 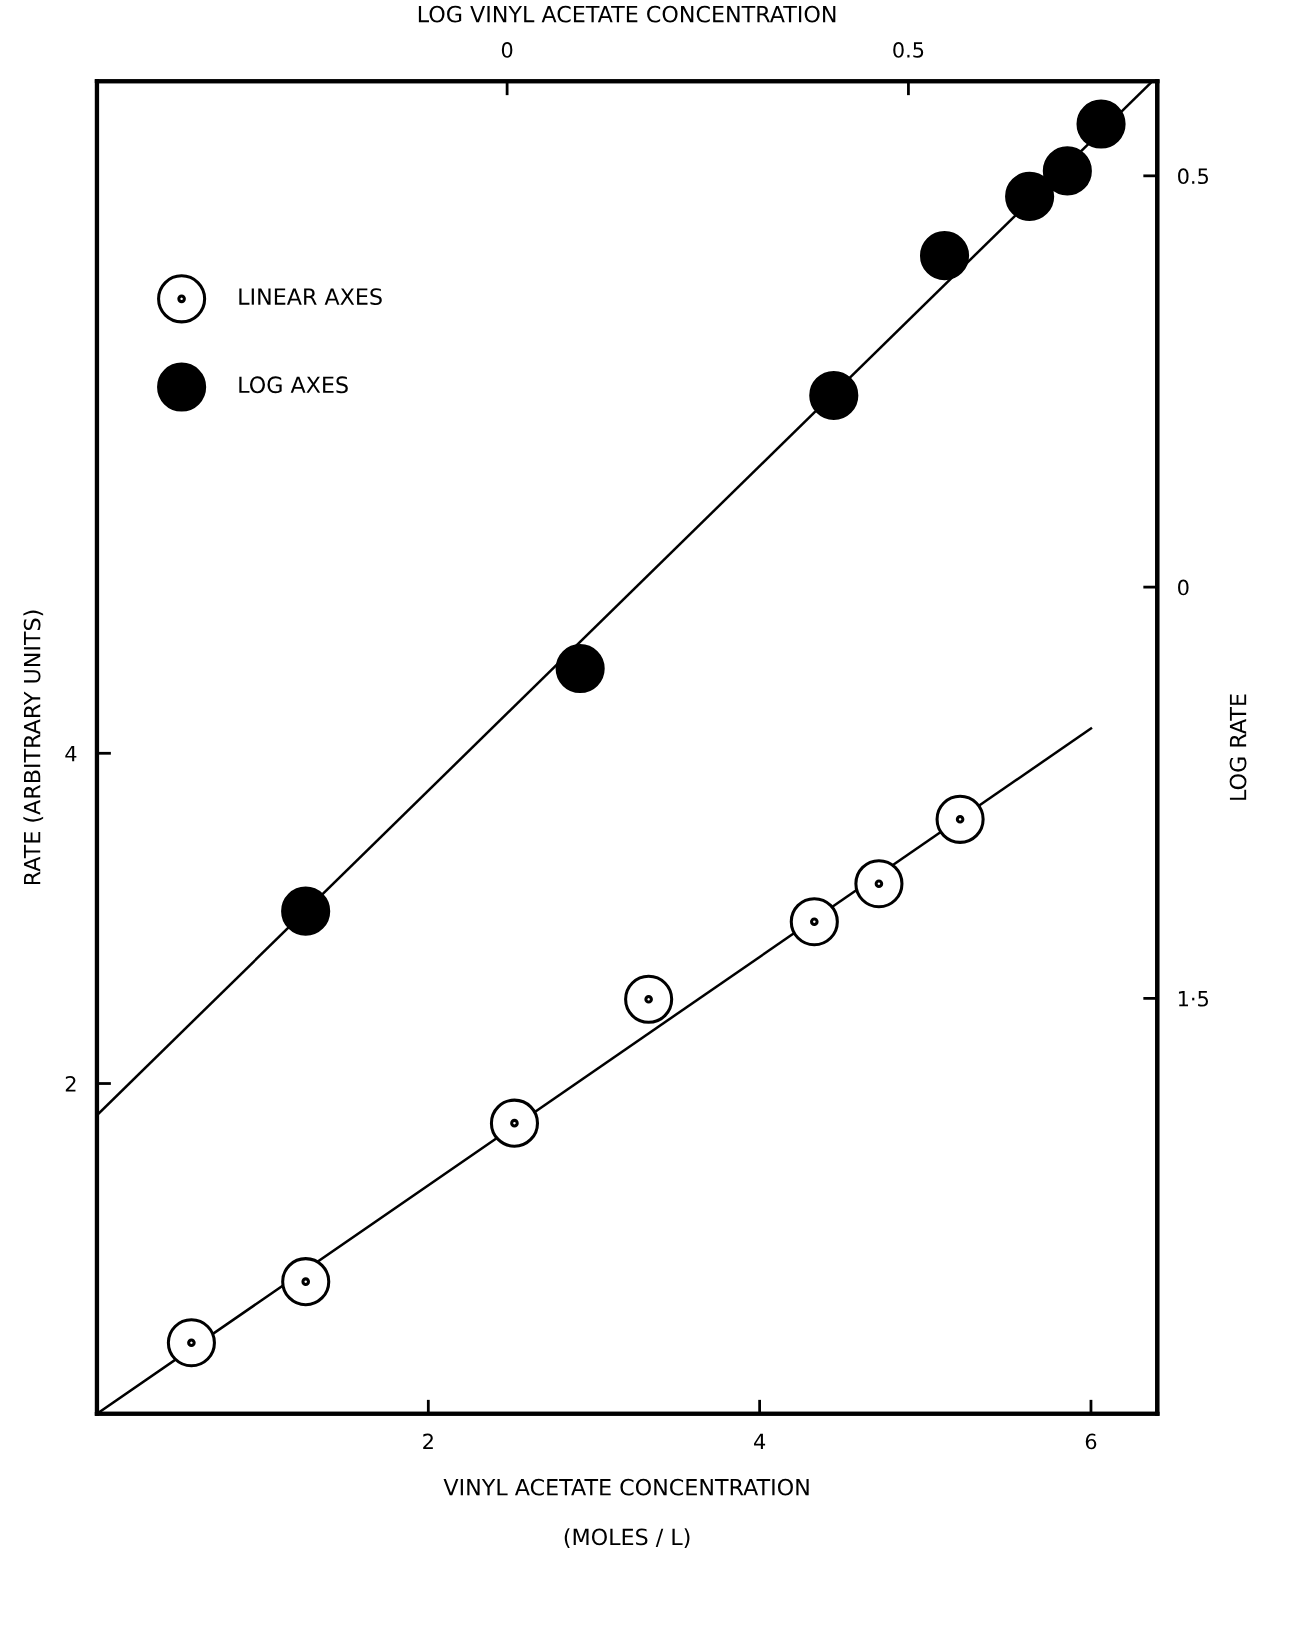 What do you see at coordinates (1238, 747) in the screenshot?
I see `y-axis-title: LOG RATE` at bounding box center [1238, 747].